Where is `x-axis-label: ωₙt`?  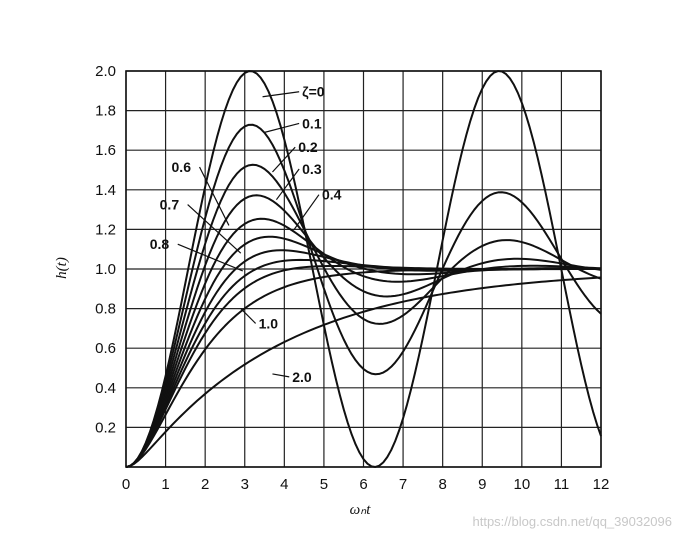
x-axis-label: ωₙt is located at coordinates (361, 510).